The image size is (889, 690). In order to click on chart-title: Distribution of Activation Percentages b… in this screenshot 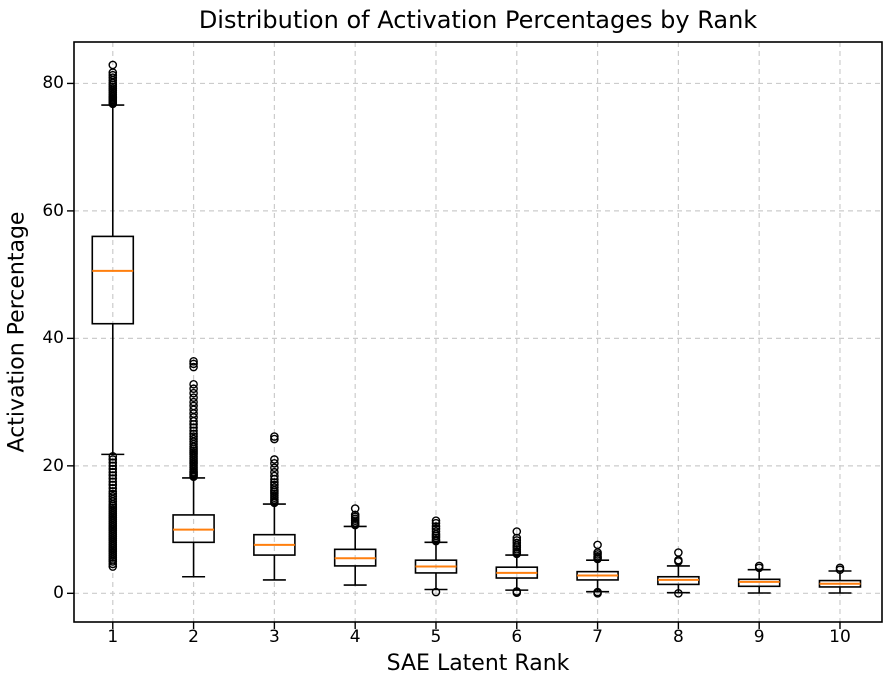, I will do `click(478, 20)`.